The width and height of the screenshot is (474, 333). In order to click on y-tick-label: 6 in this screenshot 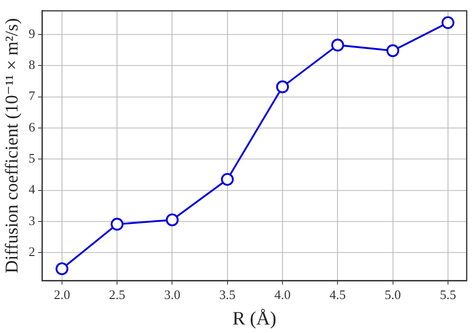, I will do `click(32, 126)`.